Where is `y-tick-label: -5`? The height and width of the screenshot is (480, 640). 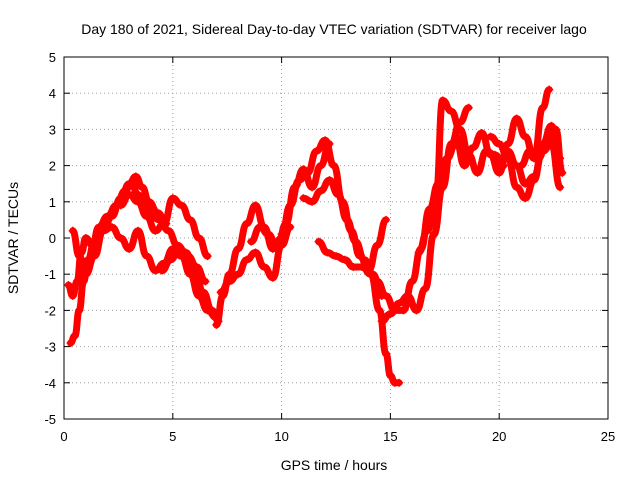 y-tick-label: -5 is located at coordinates (50, 419).